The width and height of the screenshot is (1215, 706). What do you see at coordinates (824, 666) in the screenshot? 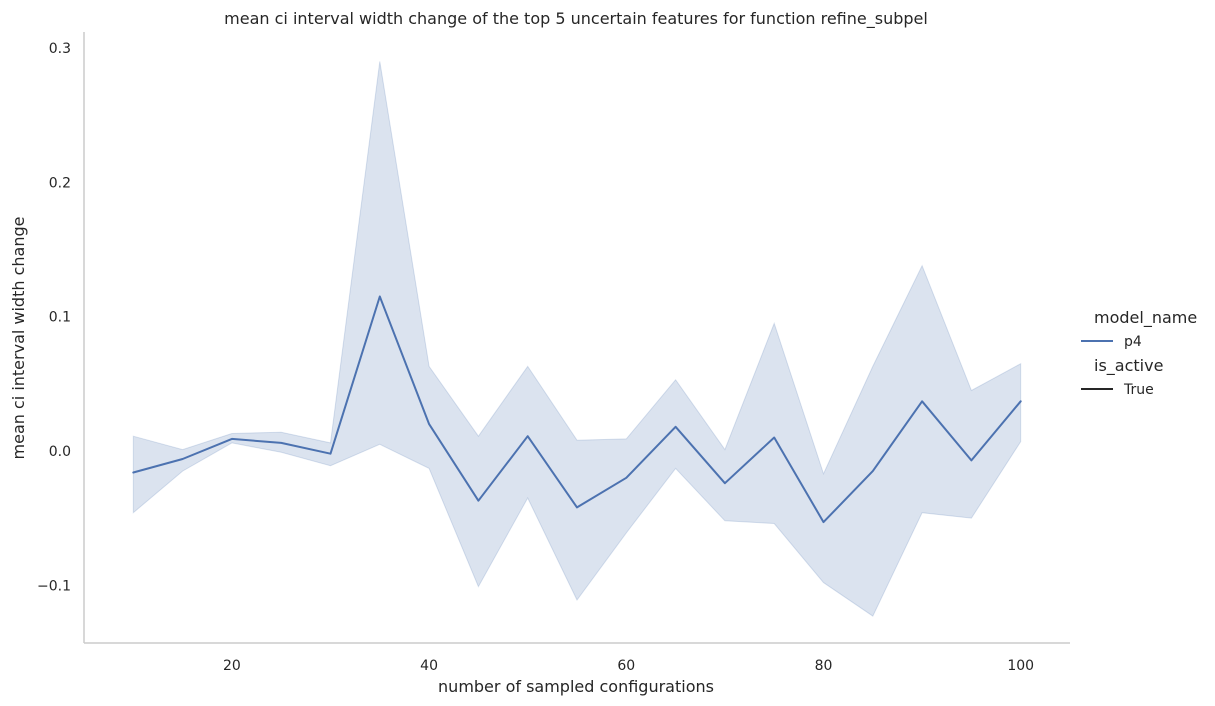
I see `x-tick-label: 80` at bounding box center [824, 666].